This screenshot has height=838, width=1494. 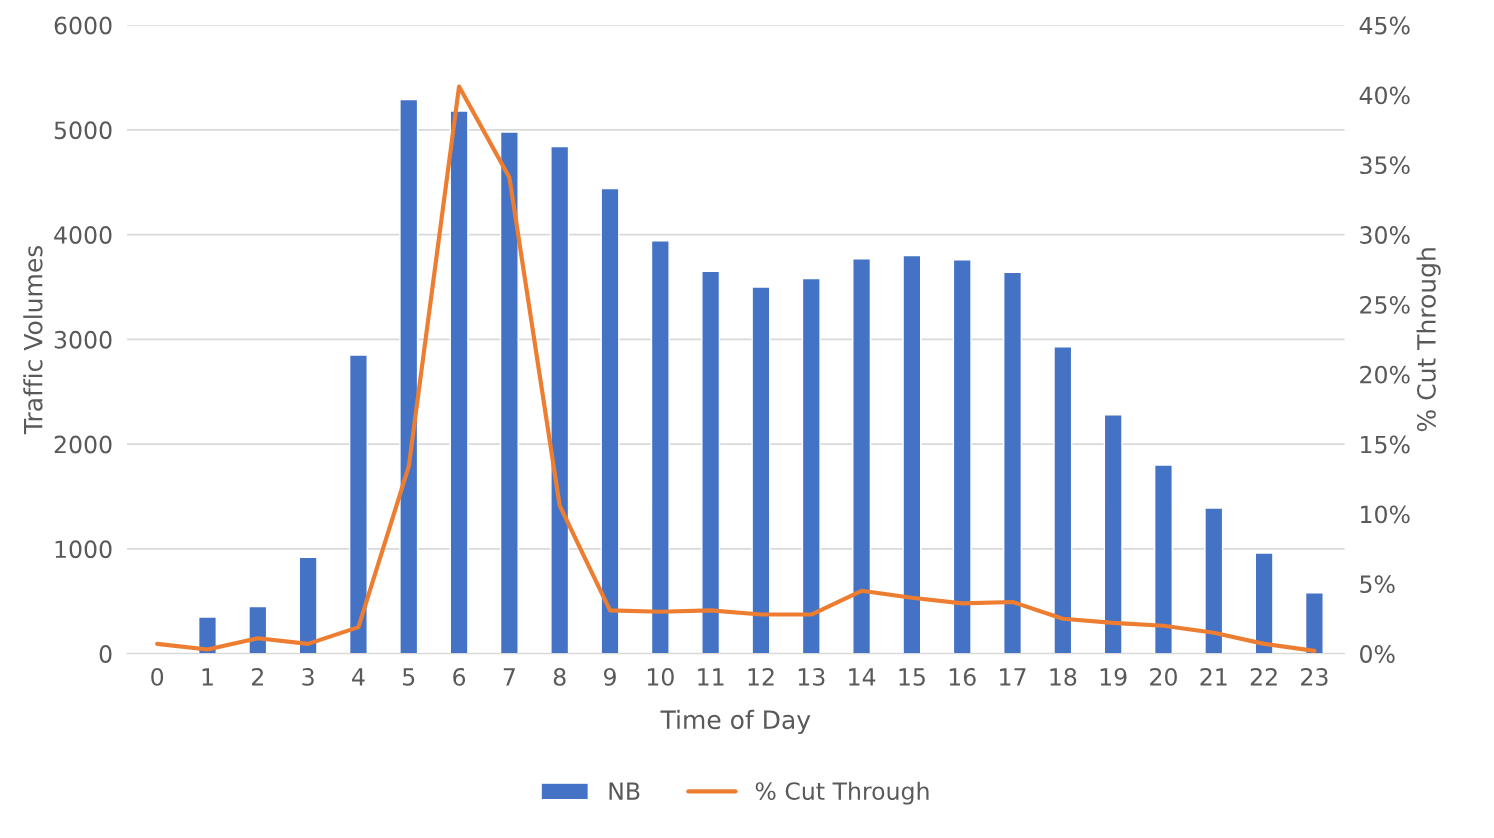 I want to click on x-tick-label: 2, so click(x=257, y=676).